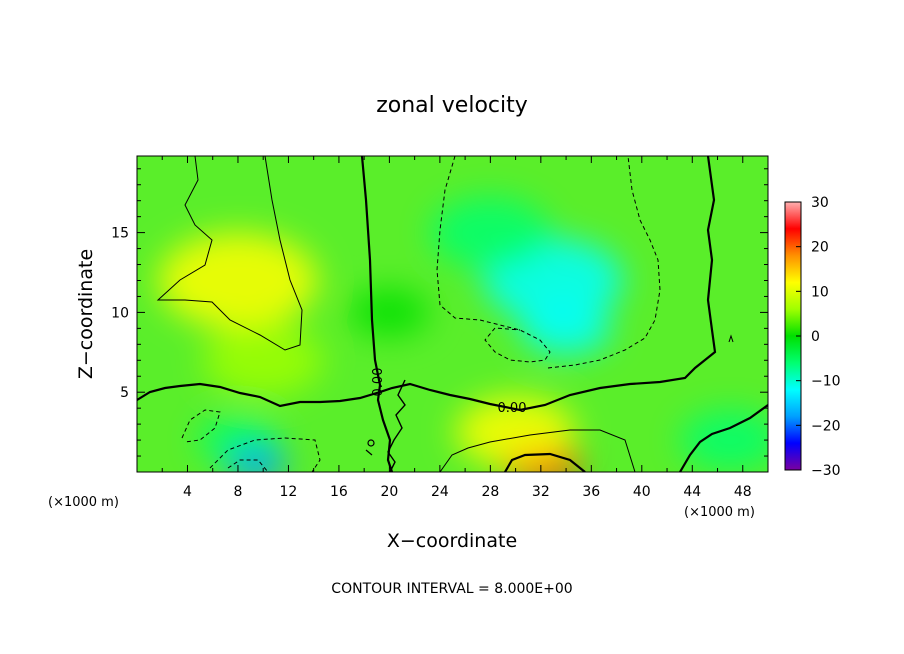  I want to click on y-tick-label: 5, so click(124, 393).